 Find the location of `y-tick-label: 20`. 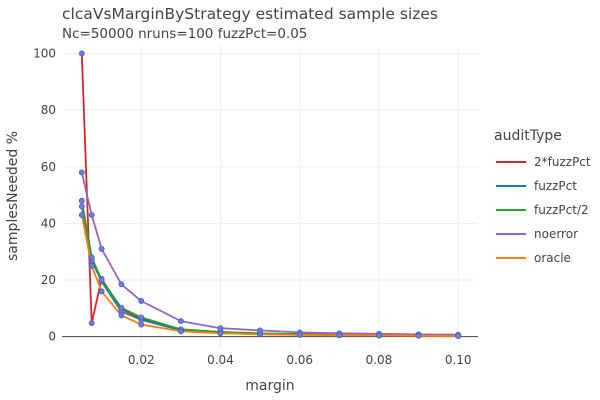

y-tick-label: 20 is located at coordinates (48, 280).